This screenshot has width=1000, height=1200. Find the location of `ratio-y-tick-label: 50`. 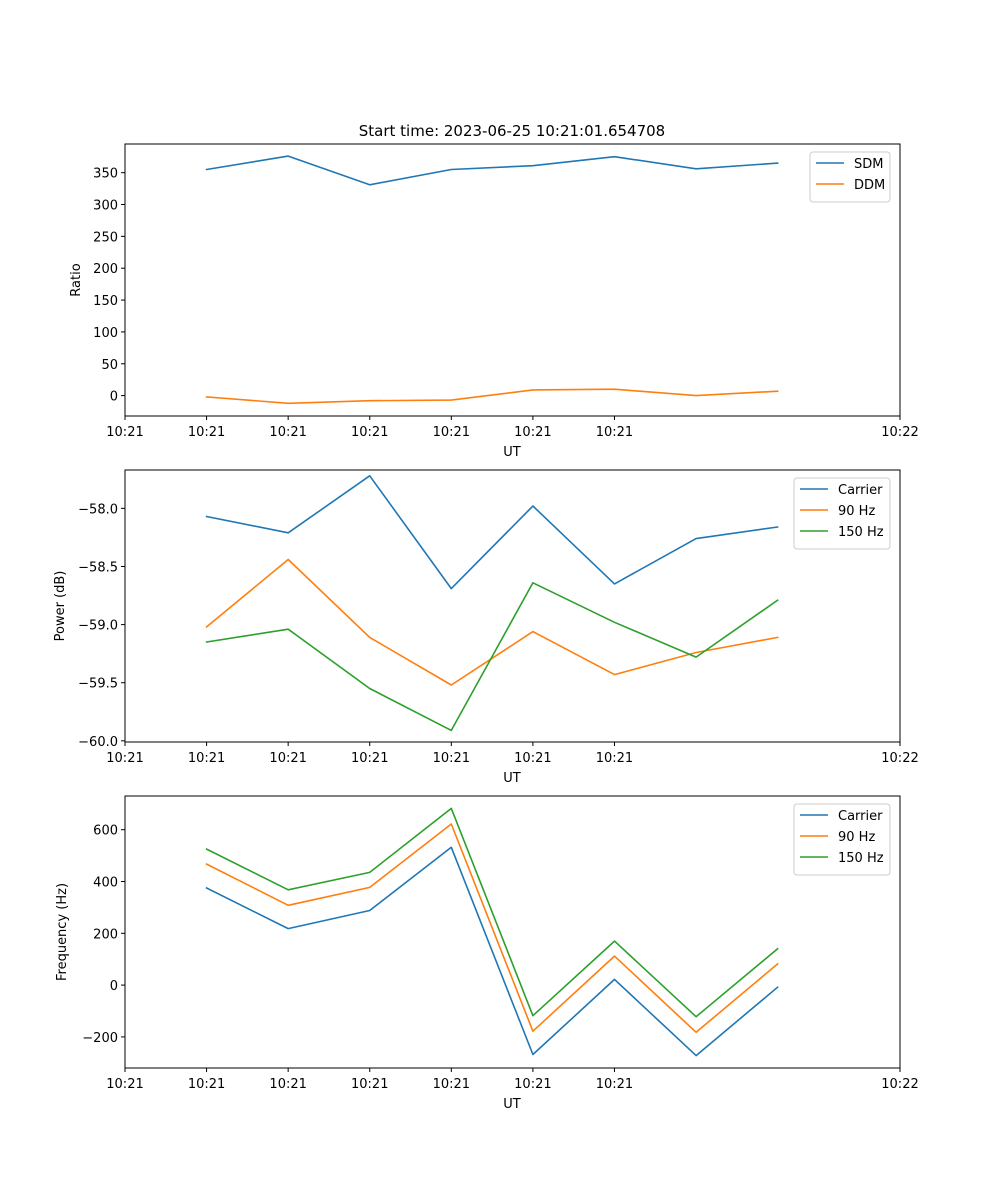

ratio-y-tick-label: 50 is located at coordinates (109, 365).